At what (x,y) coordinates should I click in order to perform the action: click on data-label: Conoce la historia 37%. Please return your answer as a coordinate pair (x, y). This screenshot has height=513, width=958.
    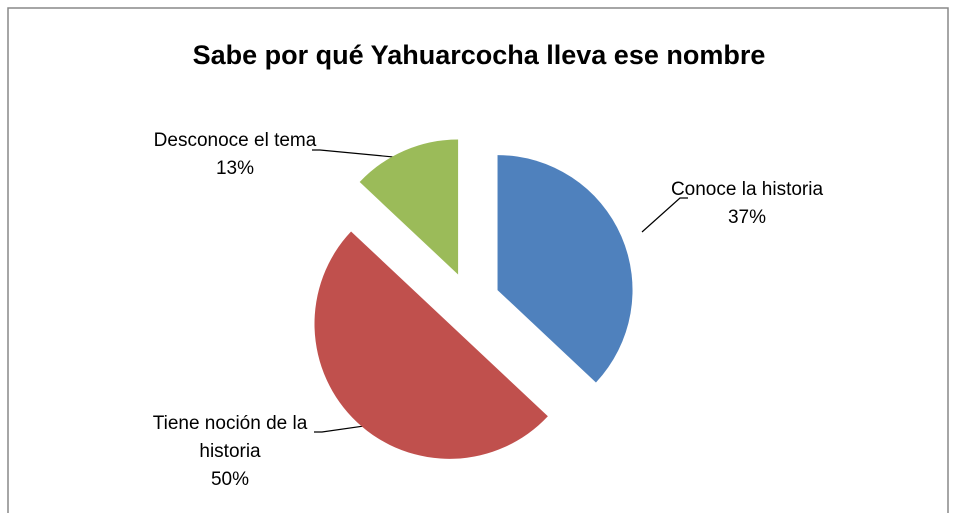
    Looking at the image, I should click on (747, 204).